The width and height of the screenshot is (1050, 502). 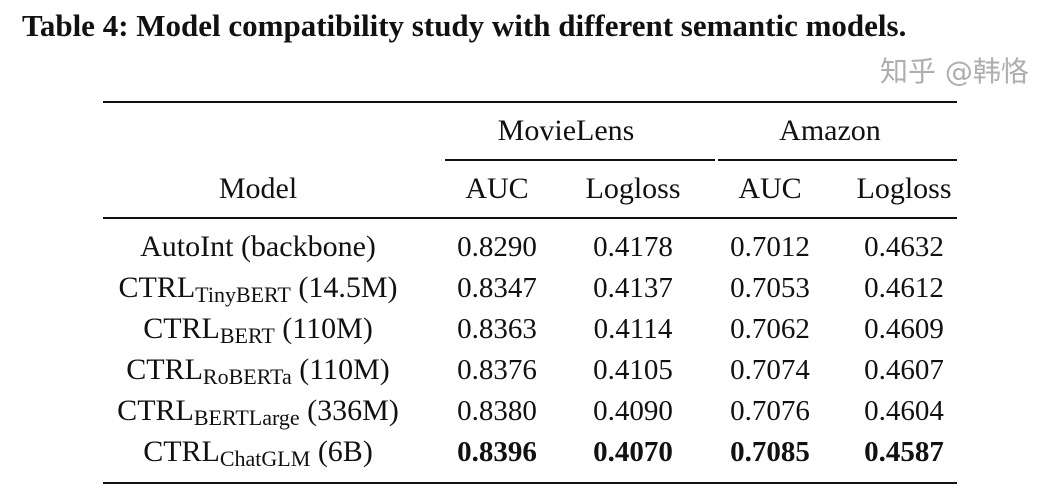 What do you see at coordinates (904, 247) in the screenshot?
I see `table-cell-value: 0.4632` at bounding box center [904, 247].